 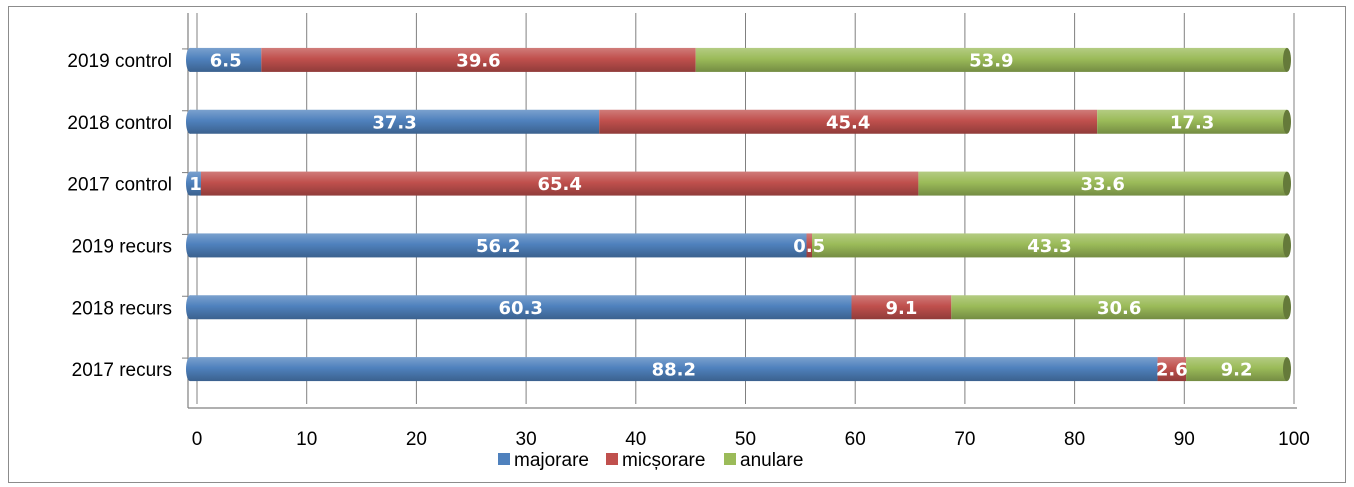 I want to click on bar-2019-control-micsorare, so click(x=478, y=59).